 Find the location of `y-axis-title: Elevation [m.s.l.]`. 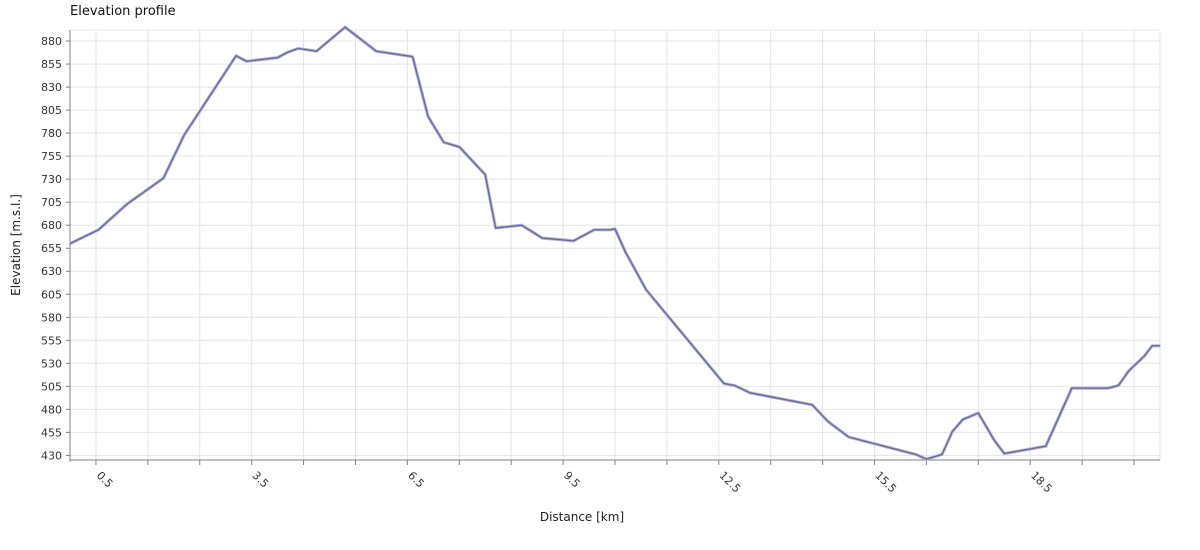

y-axis-title: Elevation [m.s.l.] is located at coordinates (16, 245).